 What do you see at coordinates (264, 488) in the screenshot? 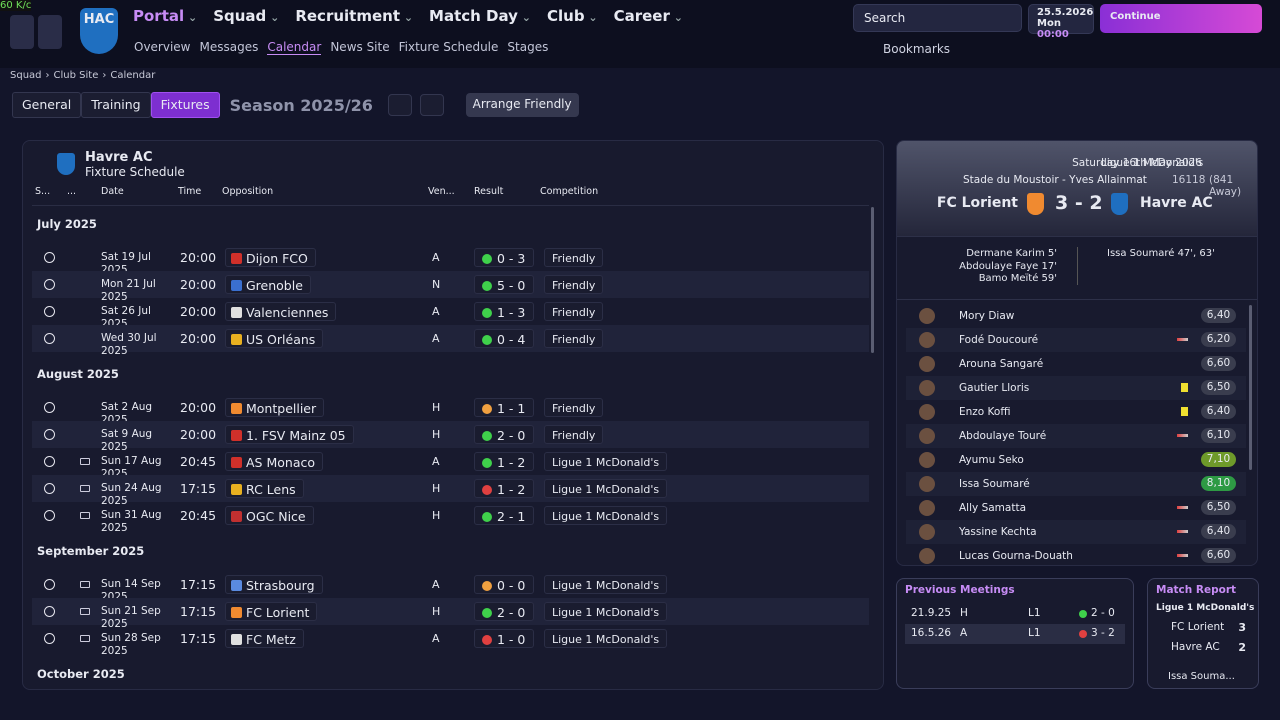
I see `opponent: RC Lens` at bounding box center [264, 488].